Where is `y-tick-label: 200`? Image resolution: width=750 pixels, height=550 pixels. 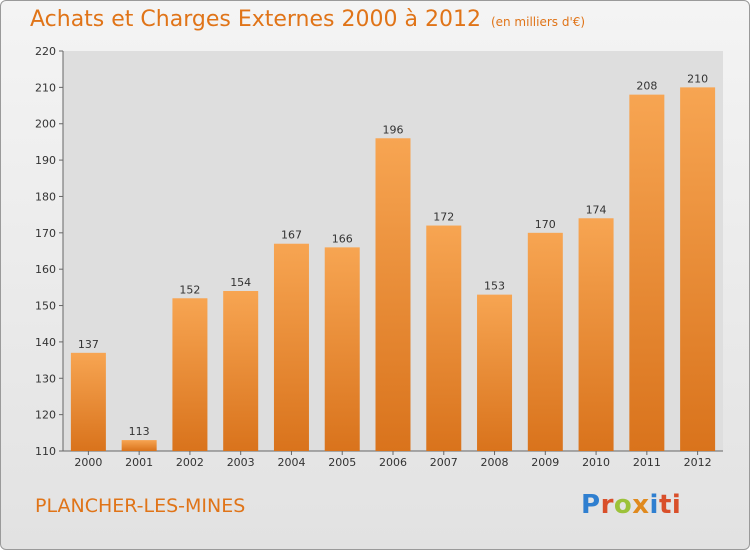
y-tick-label: 200 is located at coordinates (45, 124).